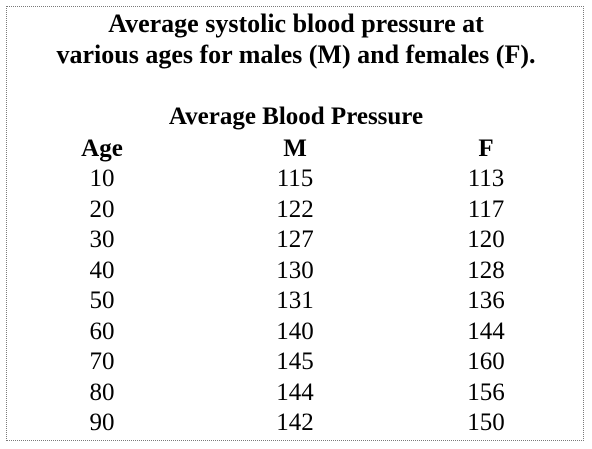 The height and width of the screenshot is (449, 592). Describe the element at coordinates (102, 361) in the screenshot. I see `age-cell: 70` at that location.